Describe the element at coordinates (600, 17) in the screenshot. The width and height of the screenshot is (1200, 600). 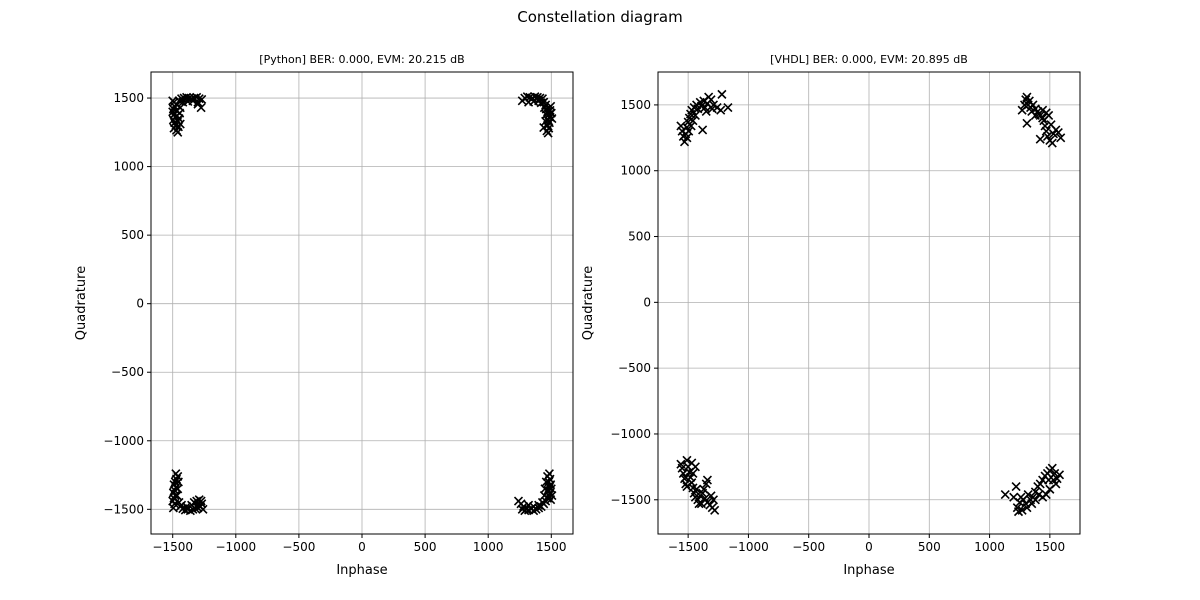
I see `figure-title: Constellation diagram` at that location.